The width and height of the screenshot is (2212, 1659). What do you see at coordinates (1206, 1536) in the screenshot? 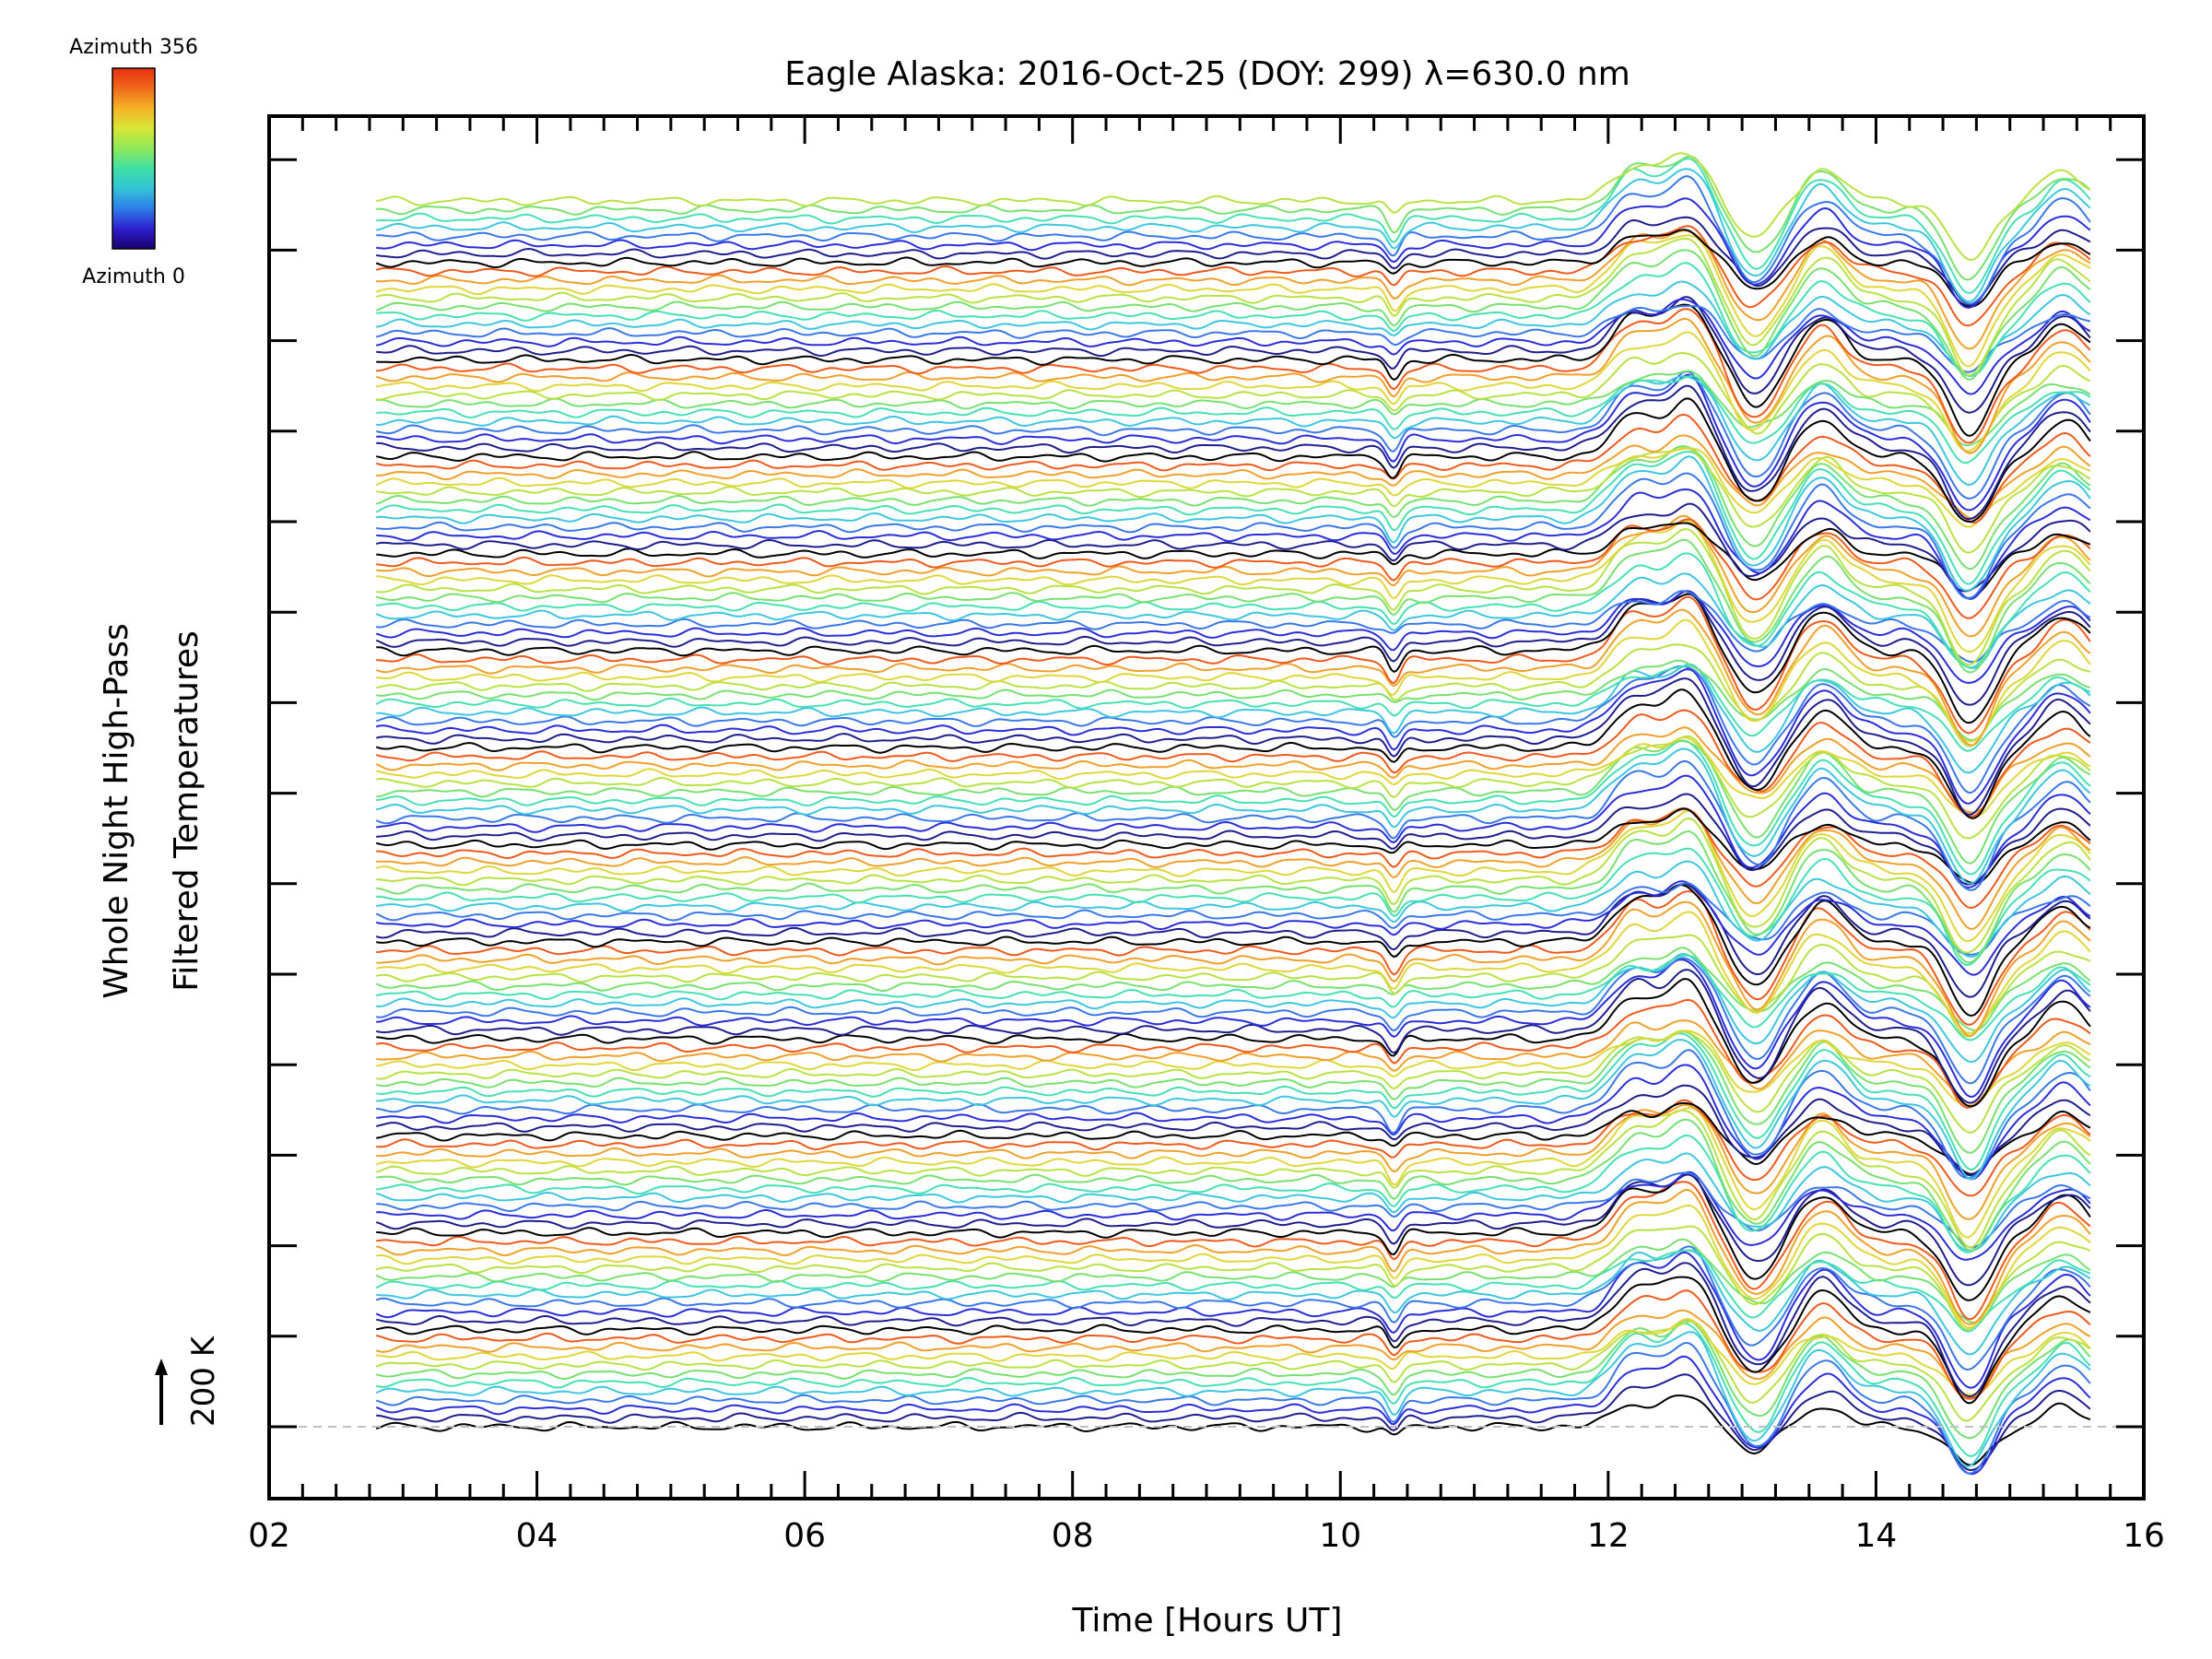
I see `x-tick-labels: 02 04 06 08 10 12 14 16` at bounding box center [1206, 1536].